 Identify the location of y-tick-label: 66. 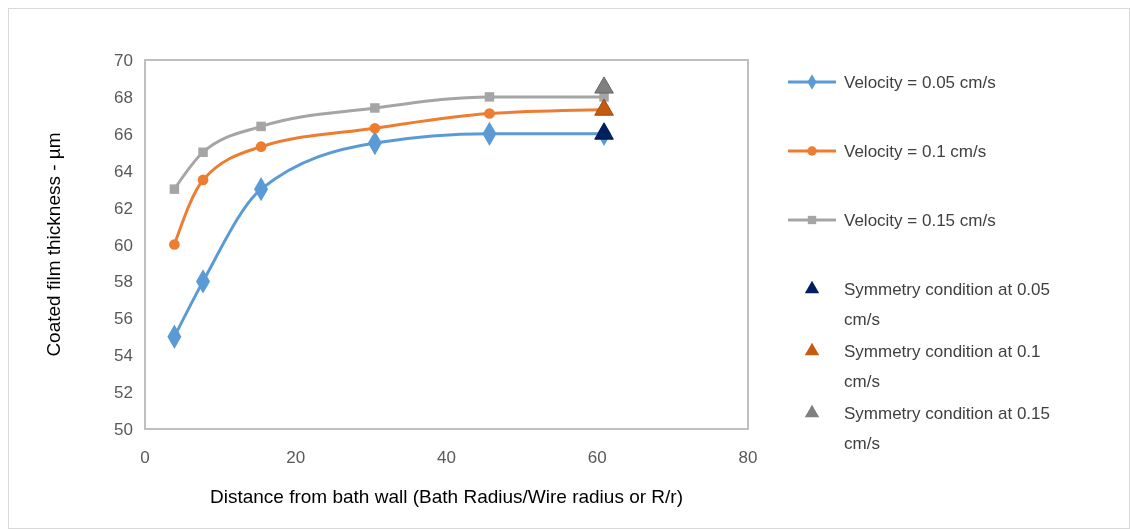
(123, 134).